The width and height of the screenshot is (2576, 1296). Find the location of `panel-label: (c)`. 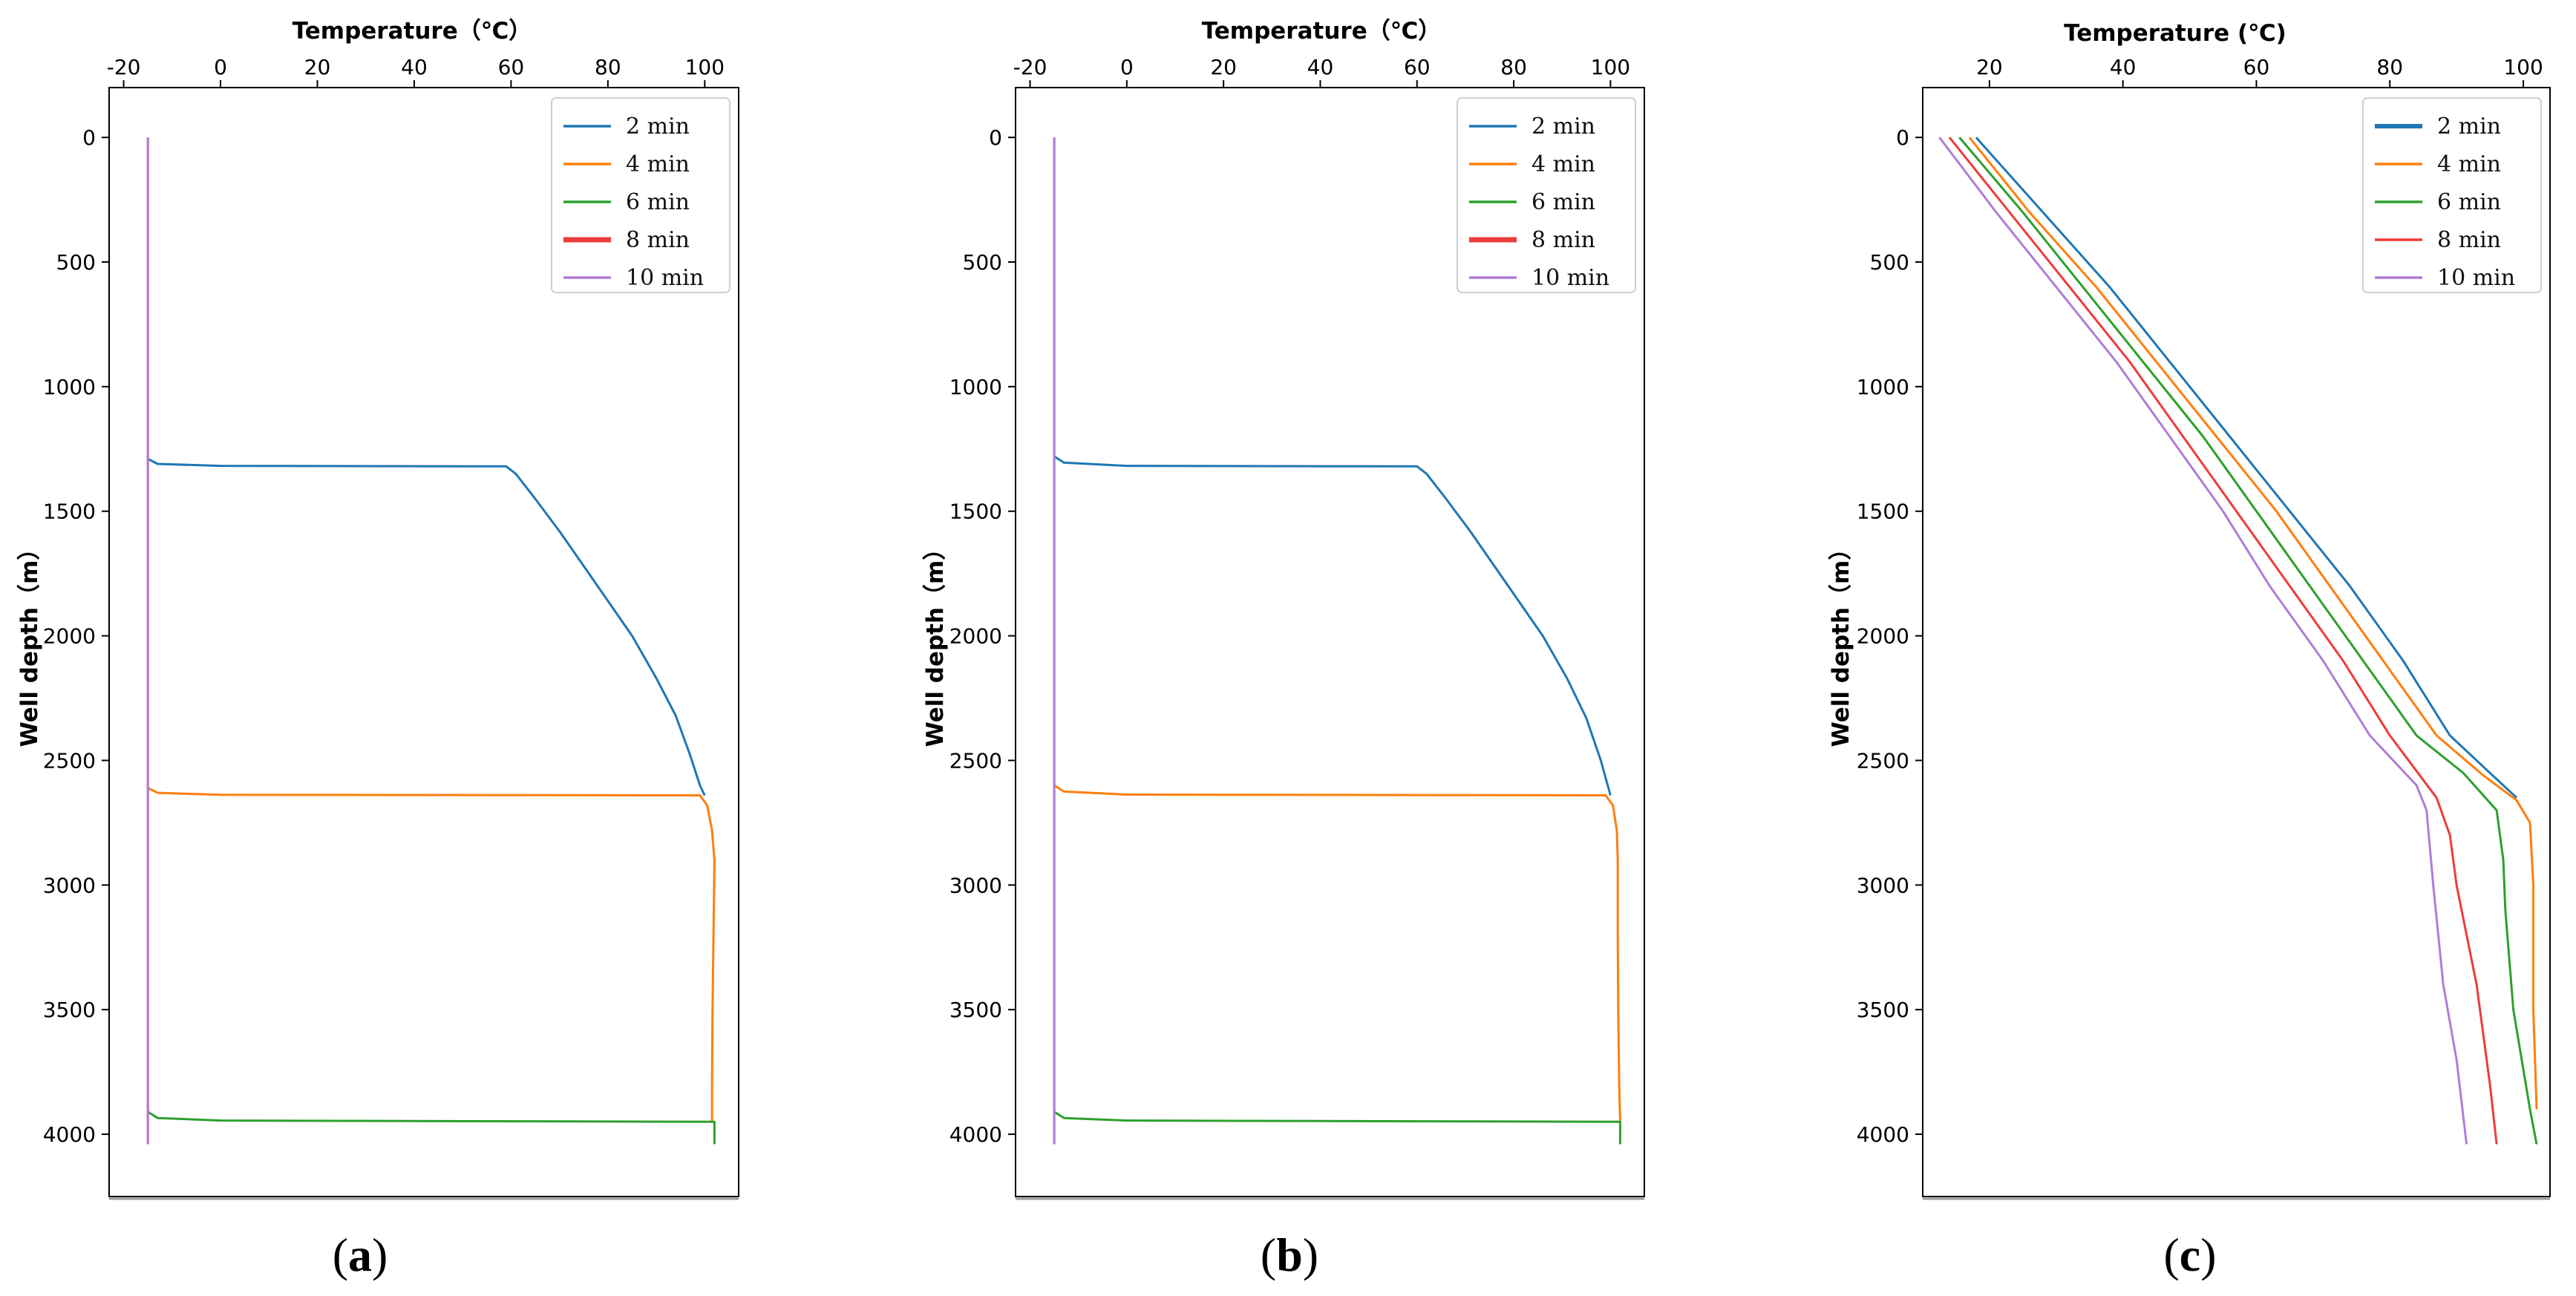

panel-label: (c) is located at coordinates (2190, 1254).